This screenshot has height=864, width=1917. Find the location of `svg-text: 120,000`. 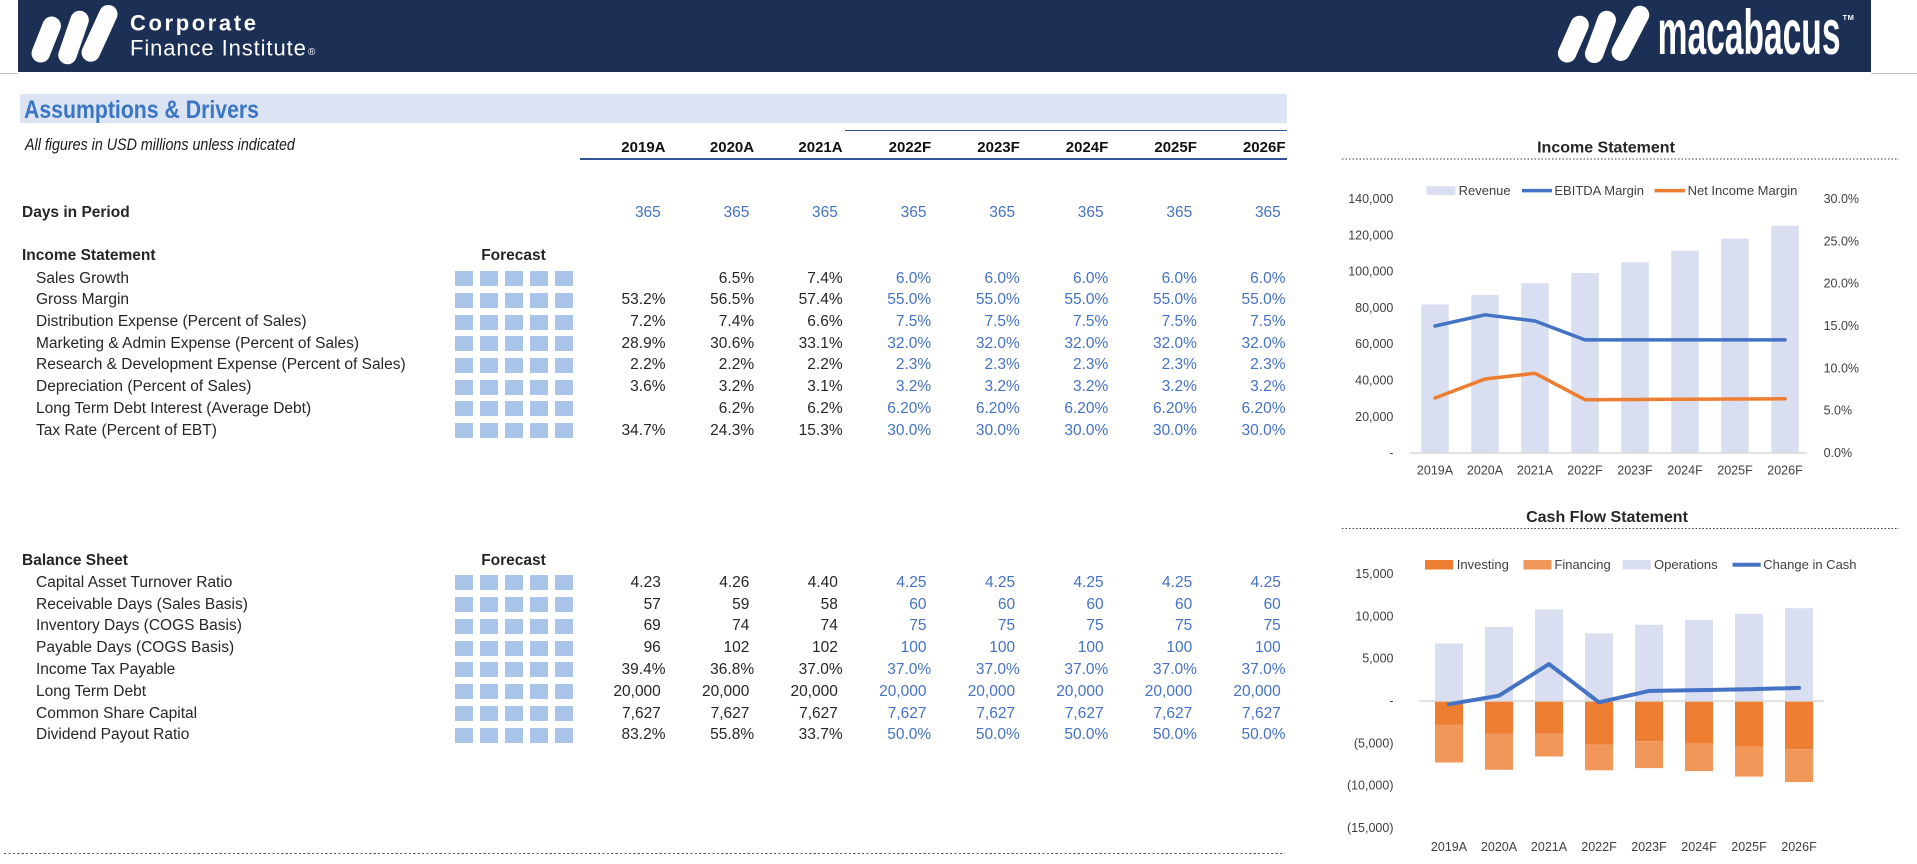

svg-text: 120,000 is located at coordinates (1370, 235).